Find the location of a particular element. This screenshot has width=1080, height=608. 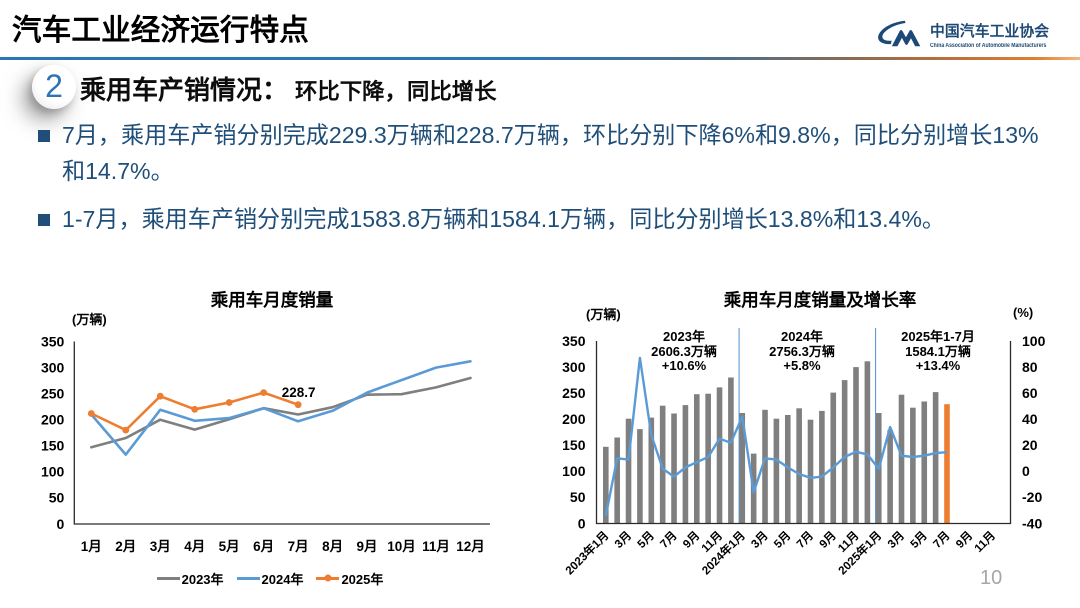

legend-line-2024-icon is located at coordinates (248, 578).